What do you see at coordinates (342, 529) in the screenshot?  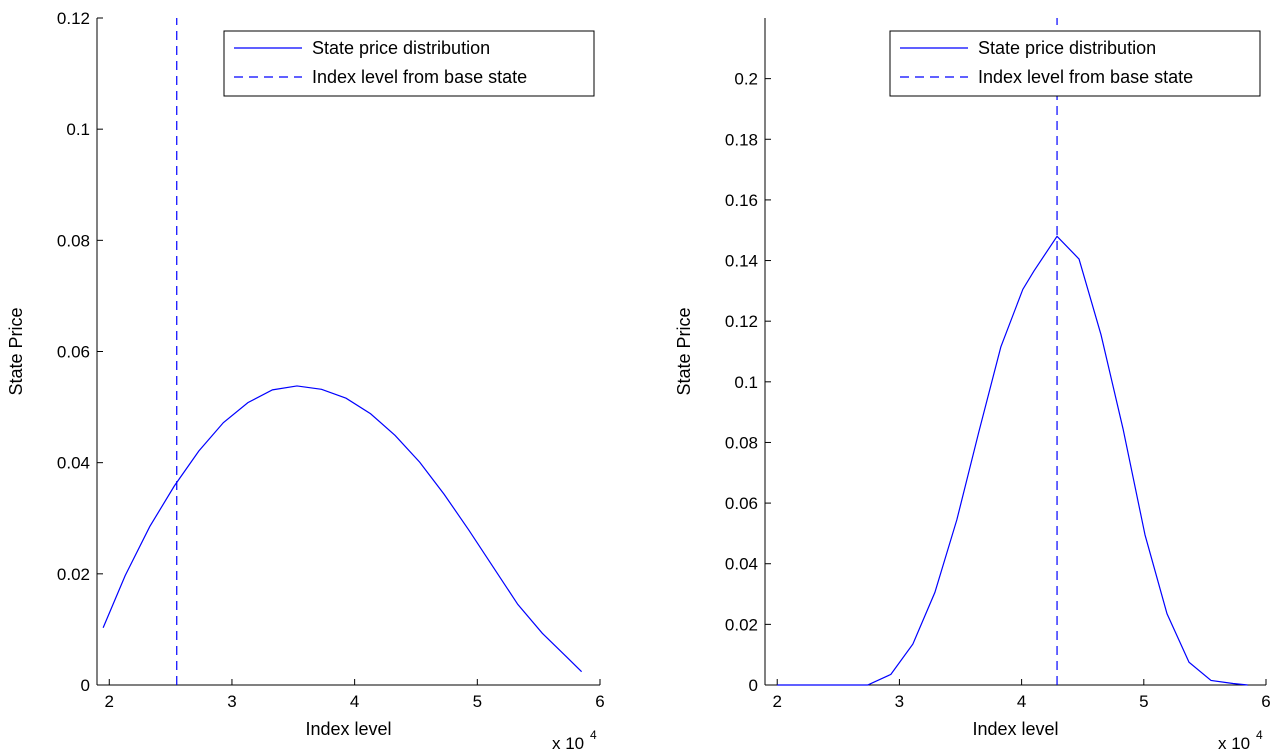 I see `line-series` at bounding box center [342, 529].